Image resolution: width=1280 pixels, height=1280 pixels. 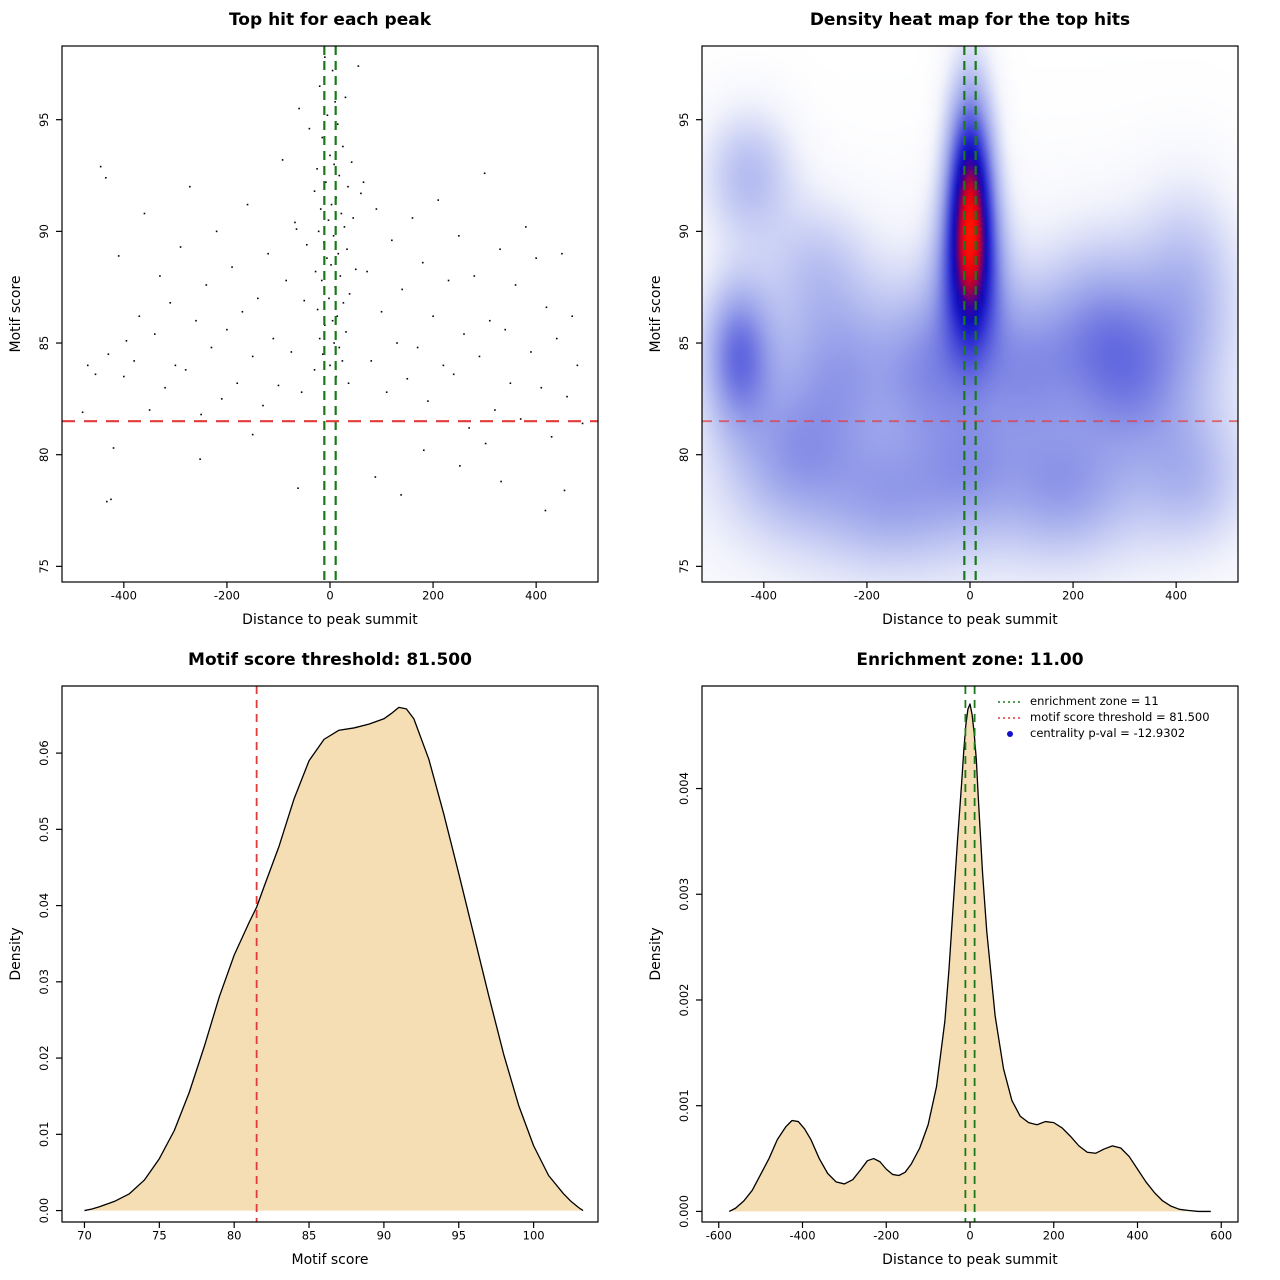 What do you see at coordinates (970, 20) in the screenshot?
I see `chart-title: Density heat map for the top hits` at bounding box center [970, 20].